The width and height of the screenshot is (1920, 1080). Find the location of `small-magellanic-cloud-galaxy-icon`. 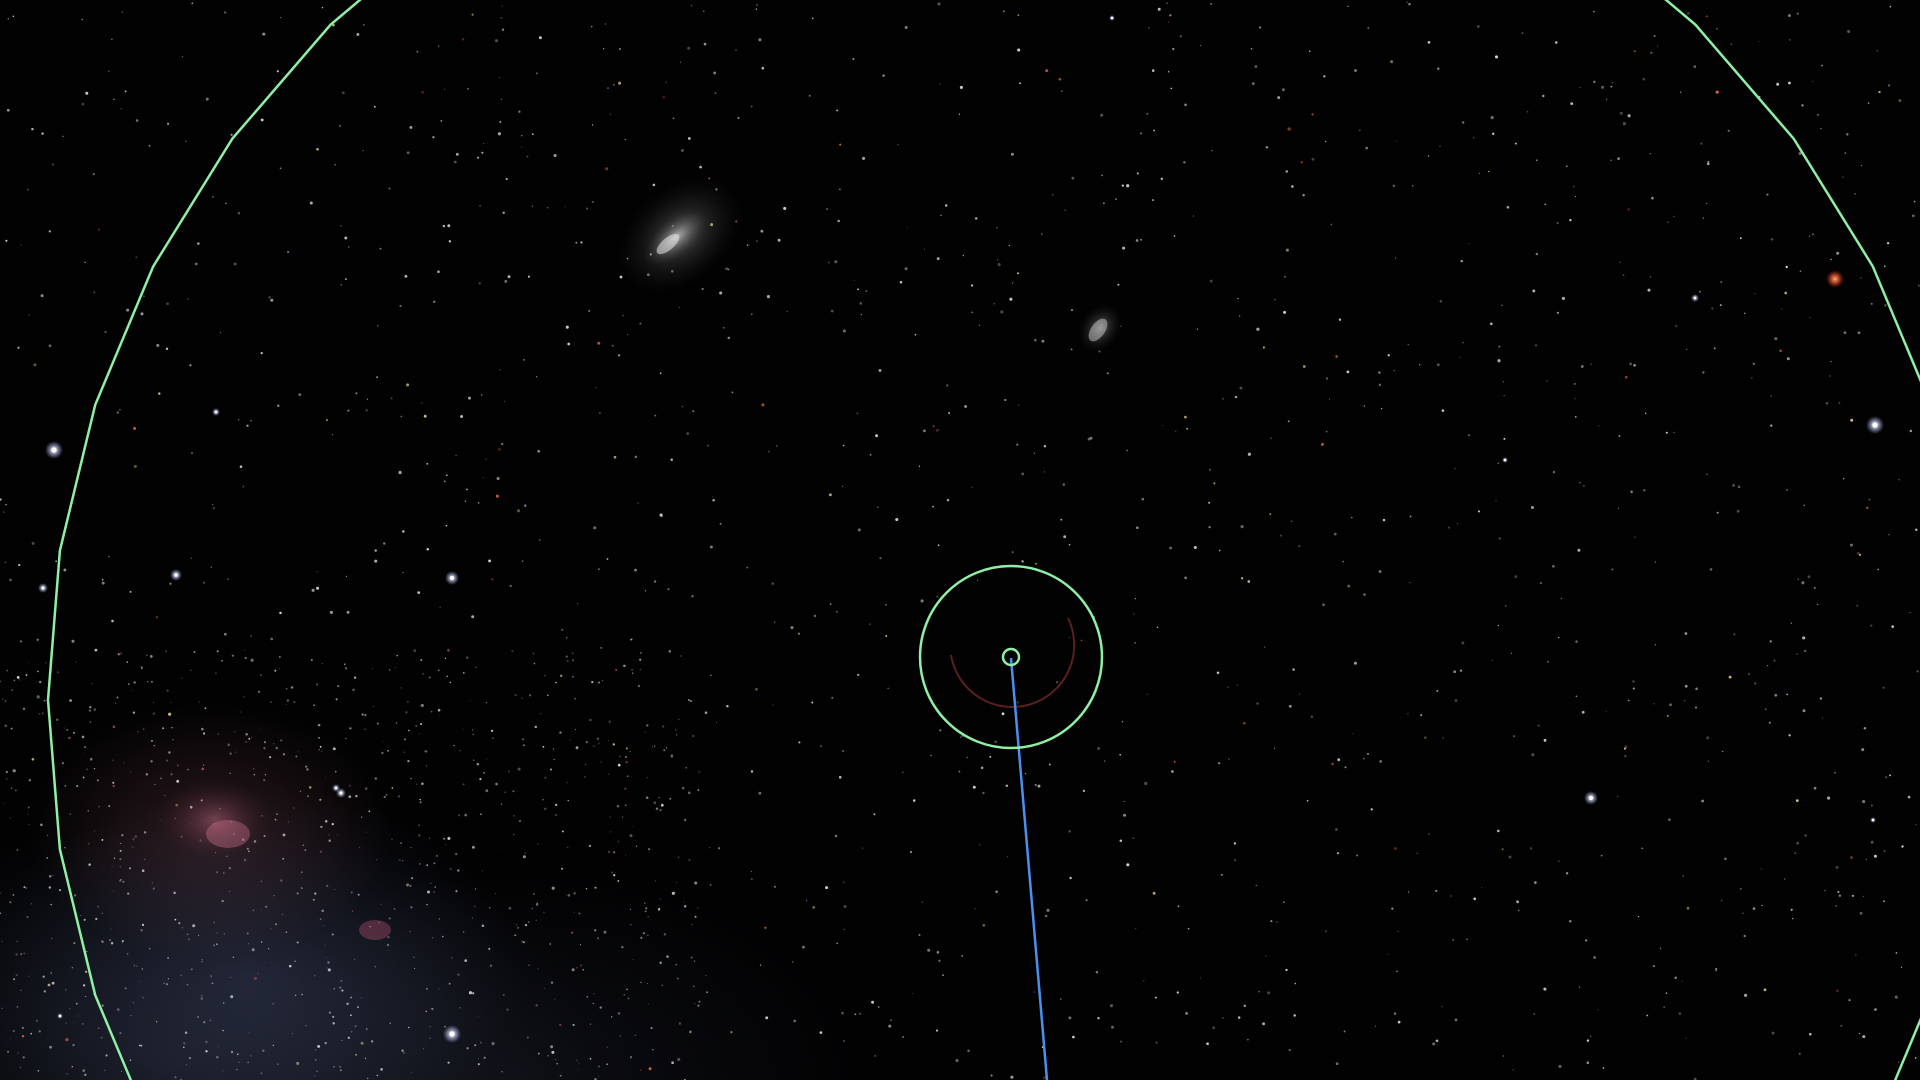

small-magellanic-cloud-galaxy-icon is located at coordinates (1100, 328).